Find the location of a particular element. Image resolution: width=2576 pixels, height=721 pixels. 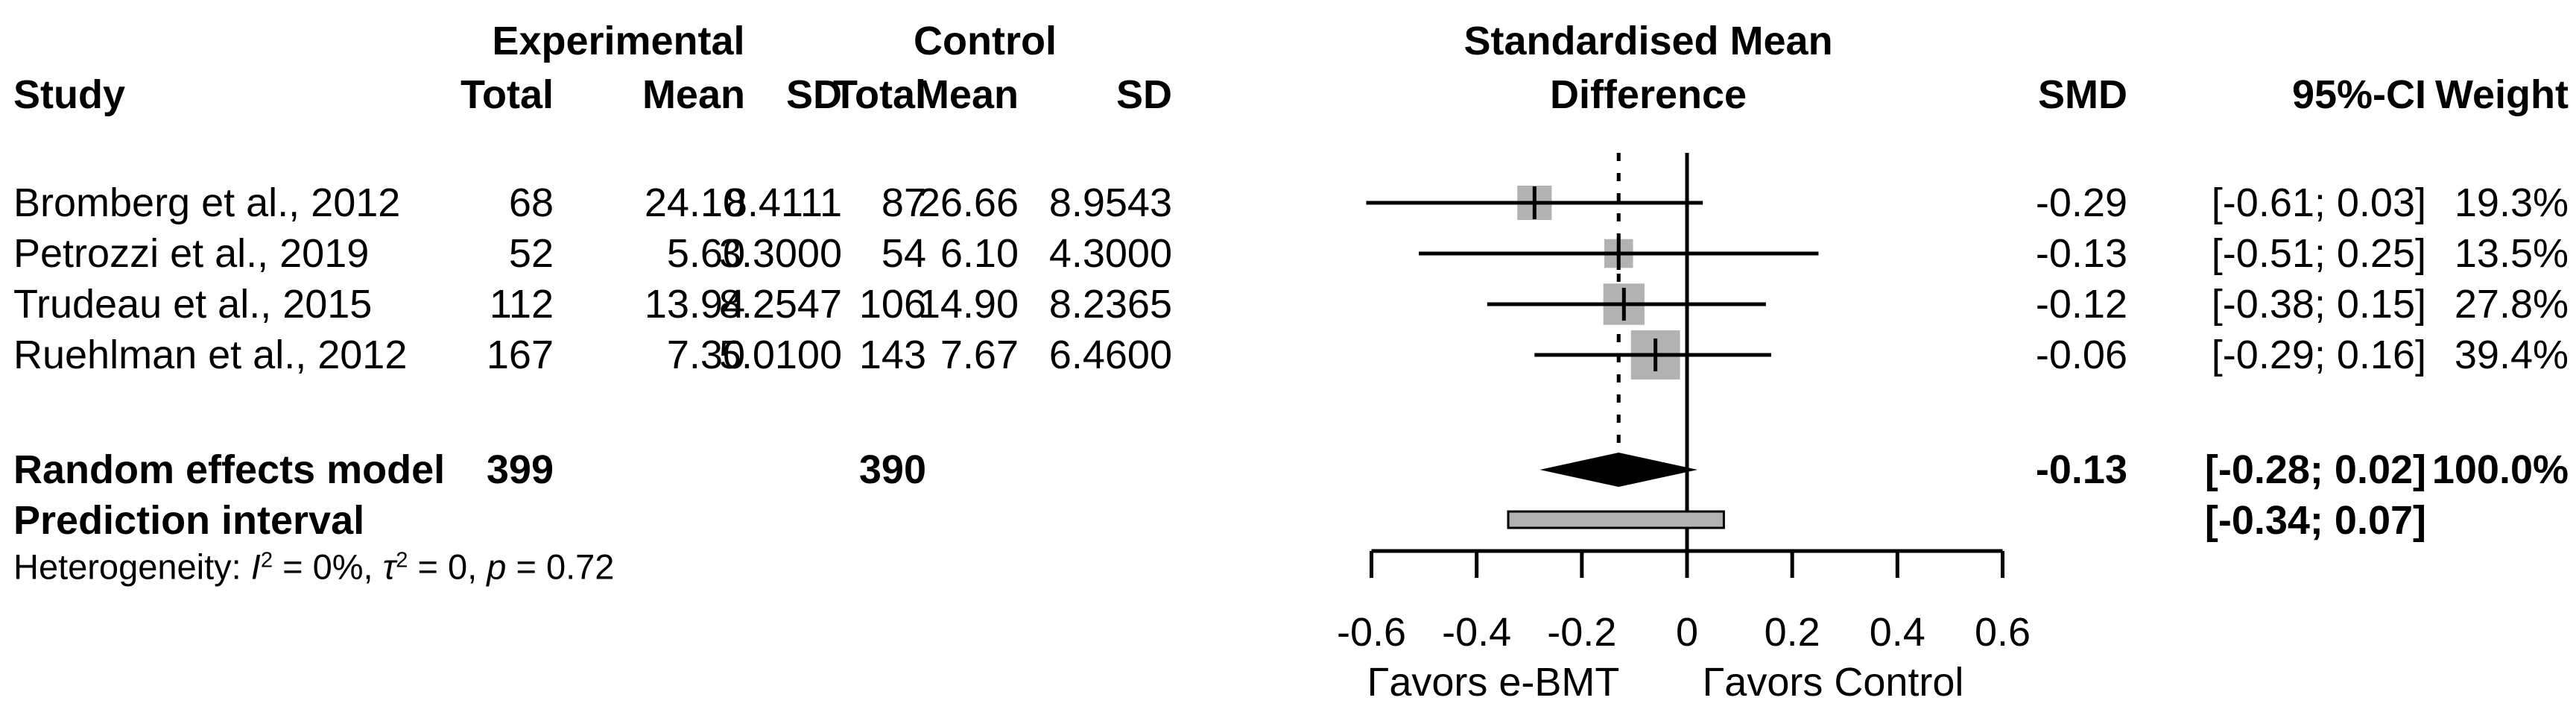

ctrl-sd-column-header: SD is located at coordinates (1143, 95).